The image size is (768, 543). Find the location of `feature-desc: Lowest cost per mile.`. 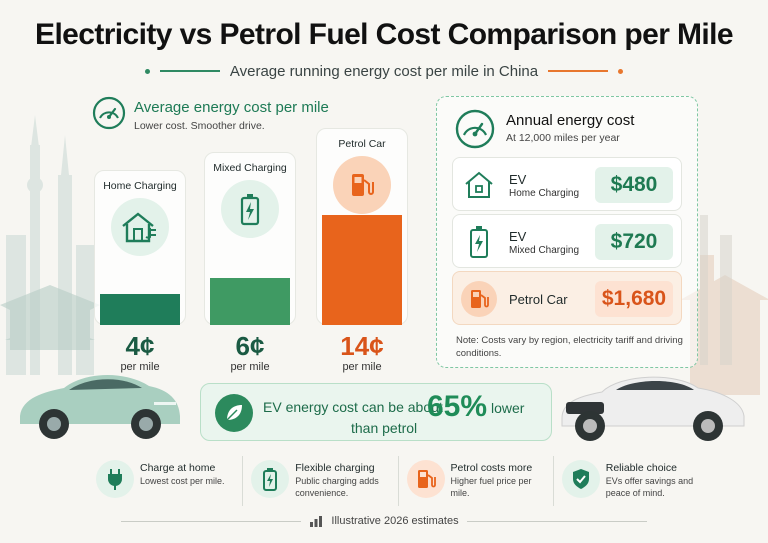

feature-desc: Lowest cost per mile. is located at coordinates (182, 481).